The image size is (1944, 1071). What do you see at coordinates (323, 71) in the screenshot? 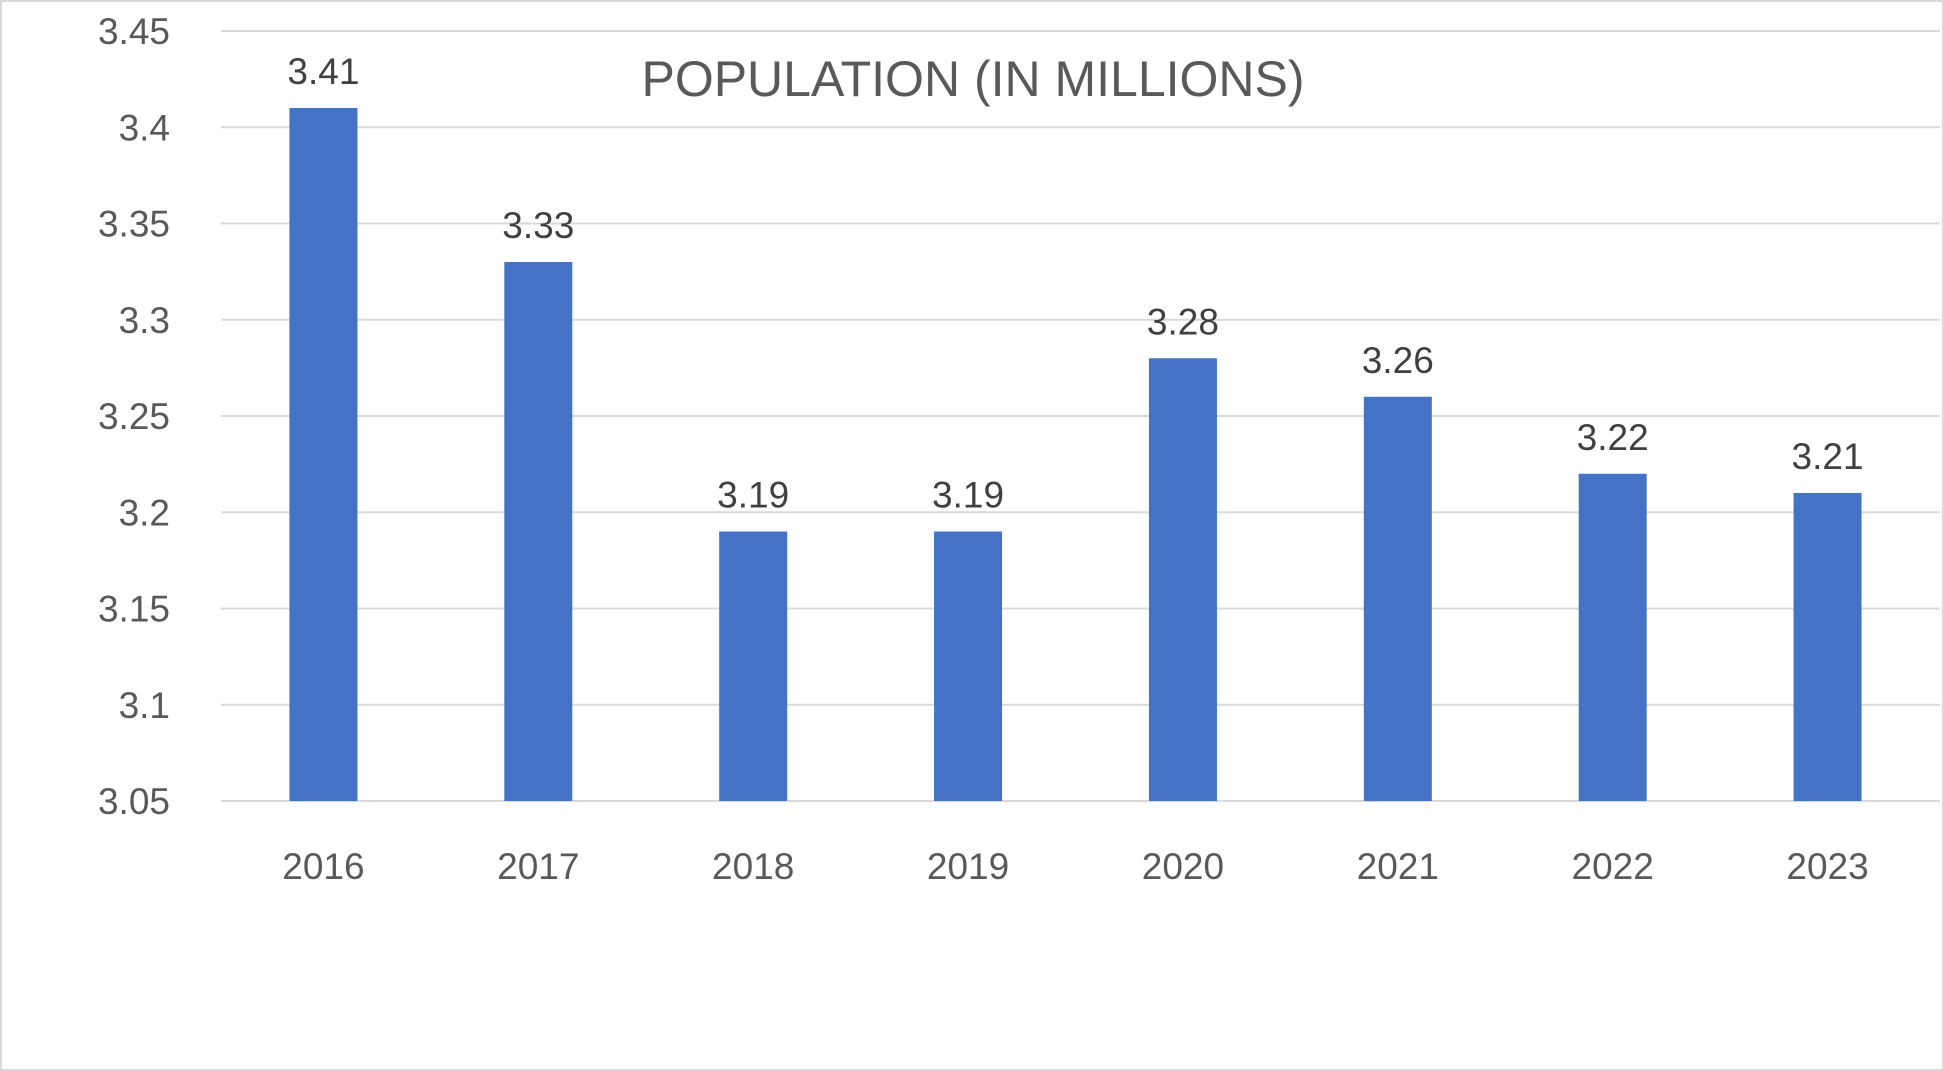
I see `data-label: 3.41` at bounding box center [323, 71].